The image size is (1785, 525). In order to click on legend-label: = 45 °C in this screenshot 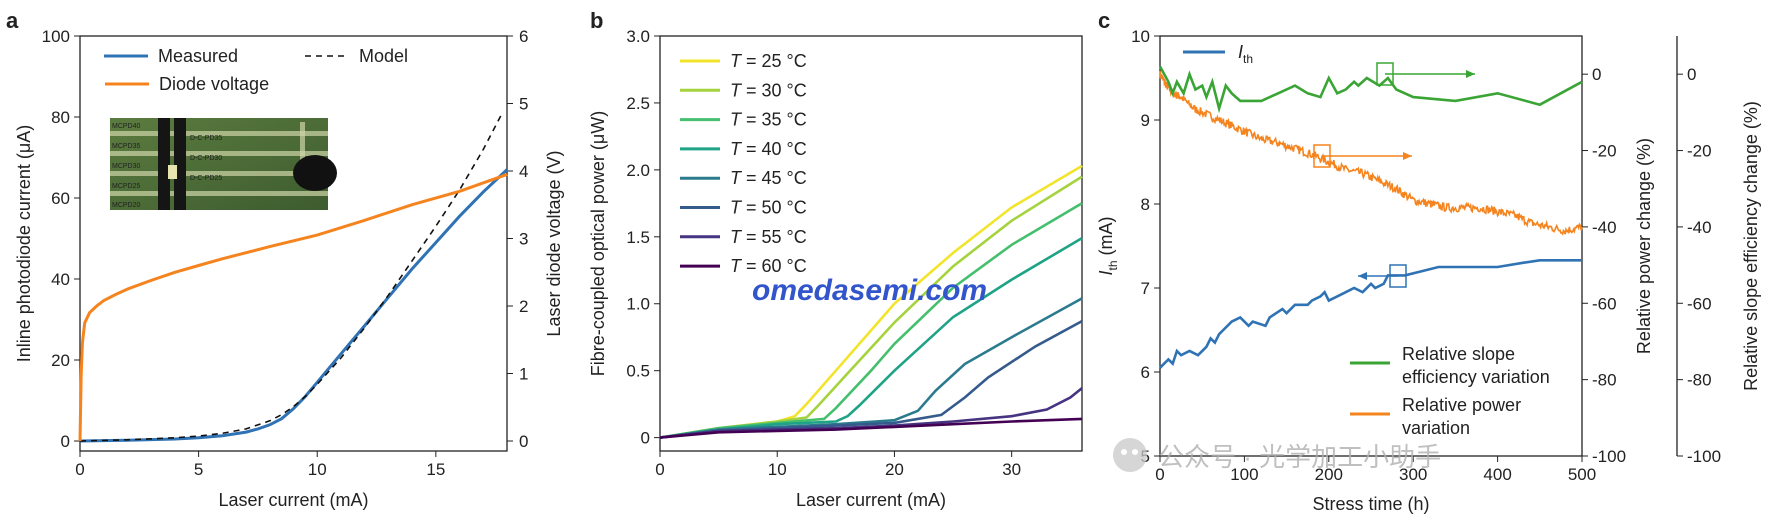, I will do `click(776, 178)`.